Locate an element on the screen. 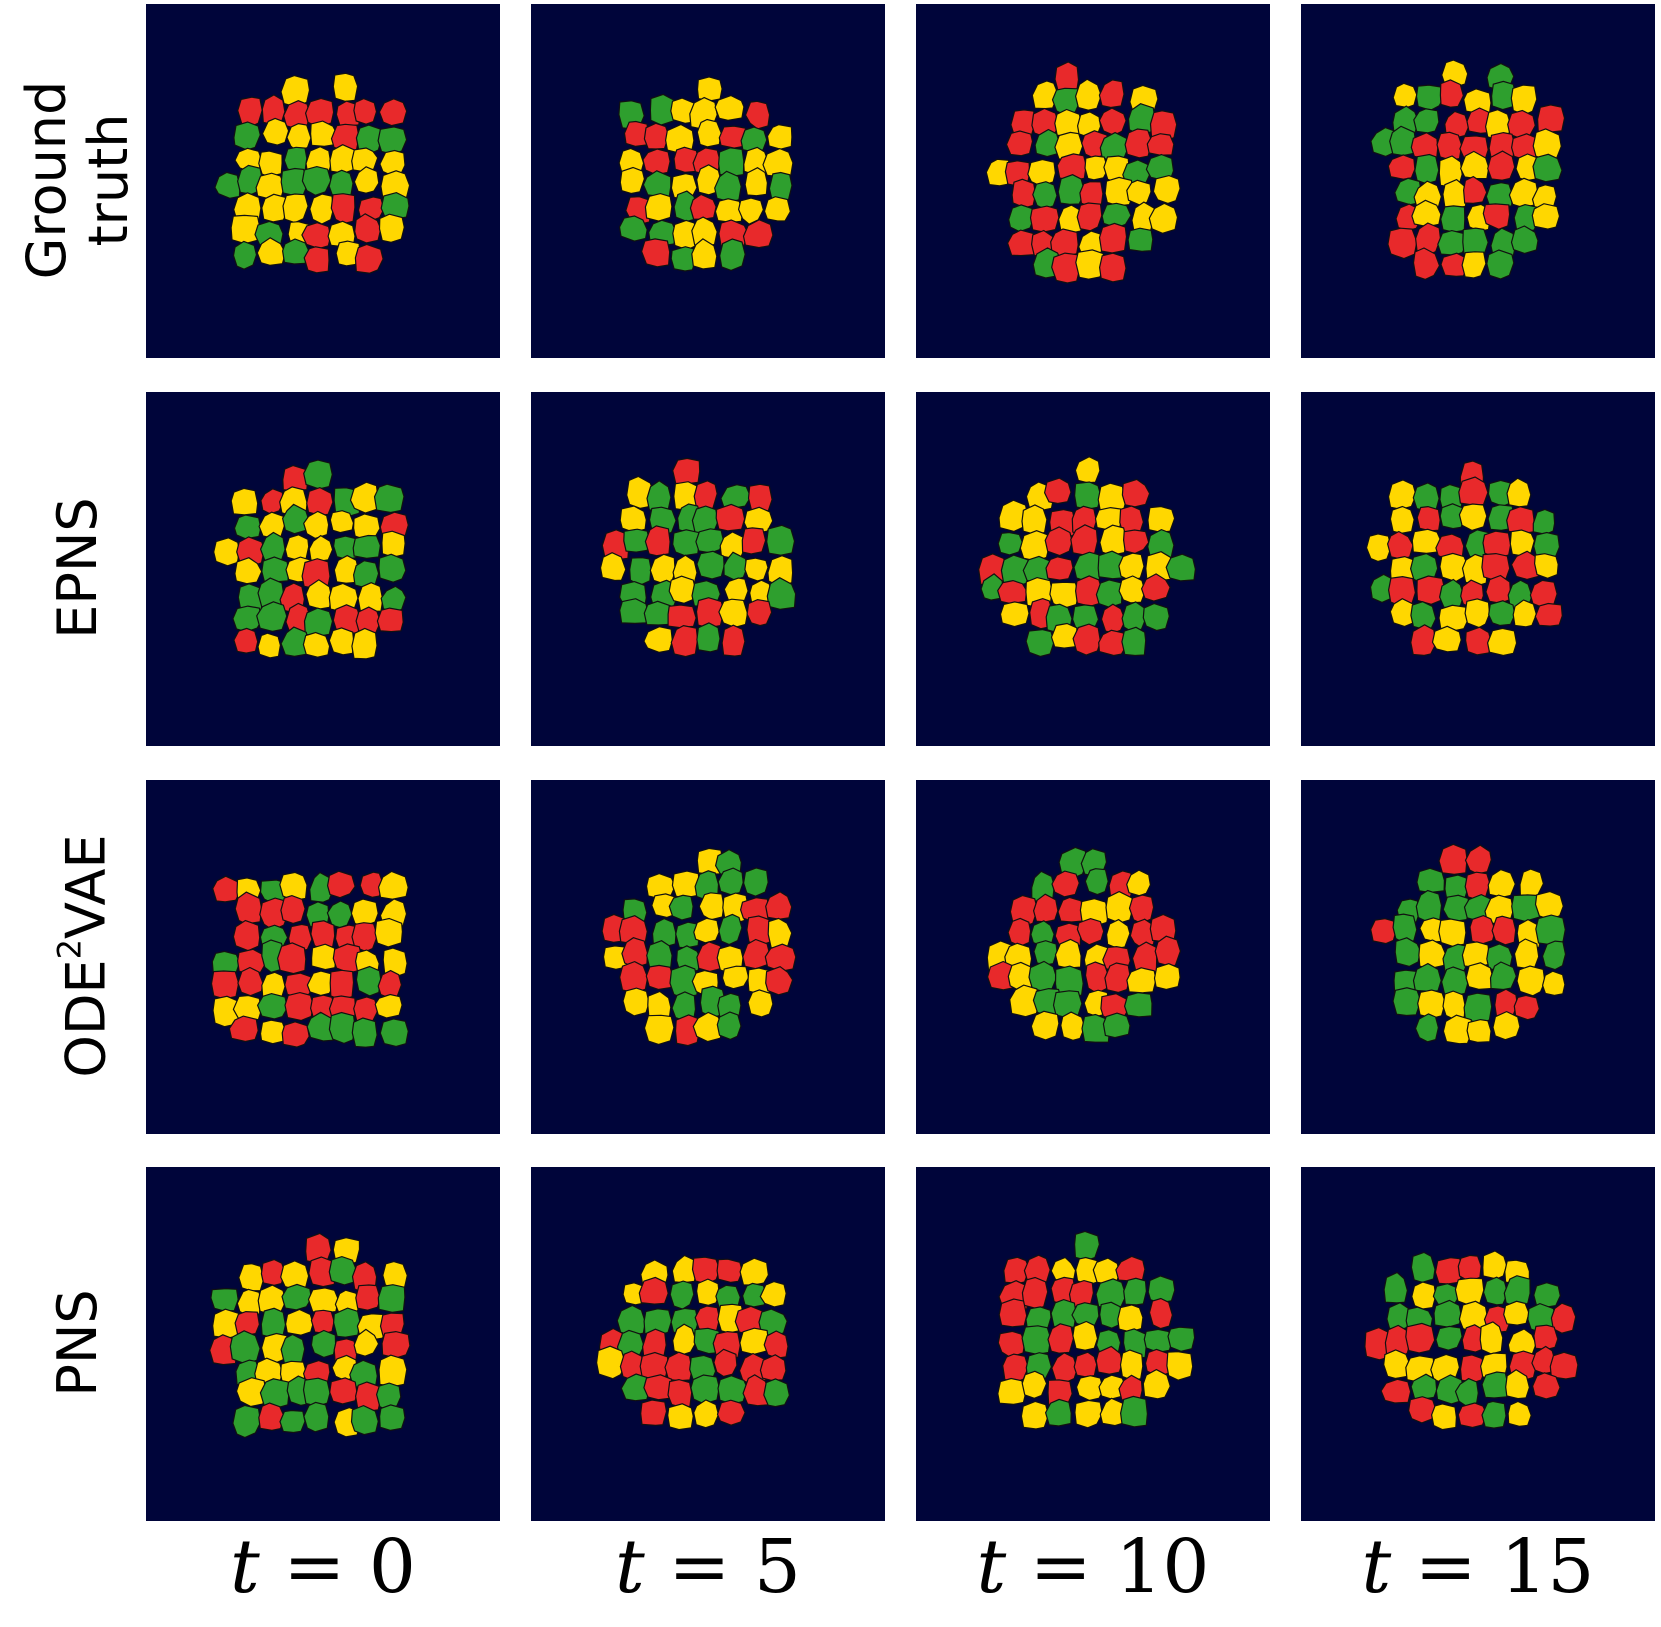  panel-pns-t15 is located at coordinates (1478, 1344).